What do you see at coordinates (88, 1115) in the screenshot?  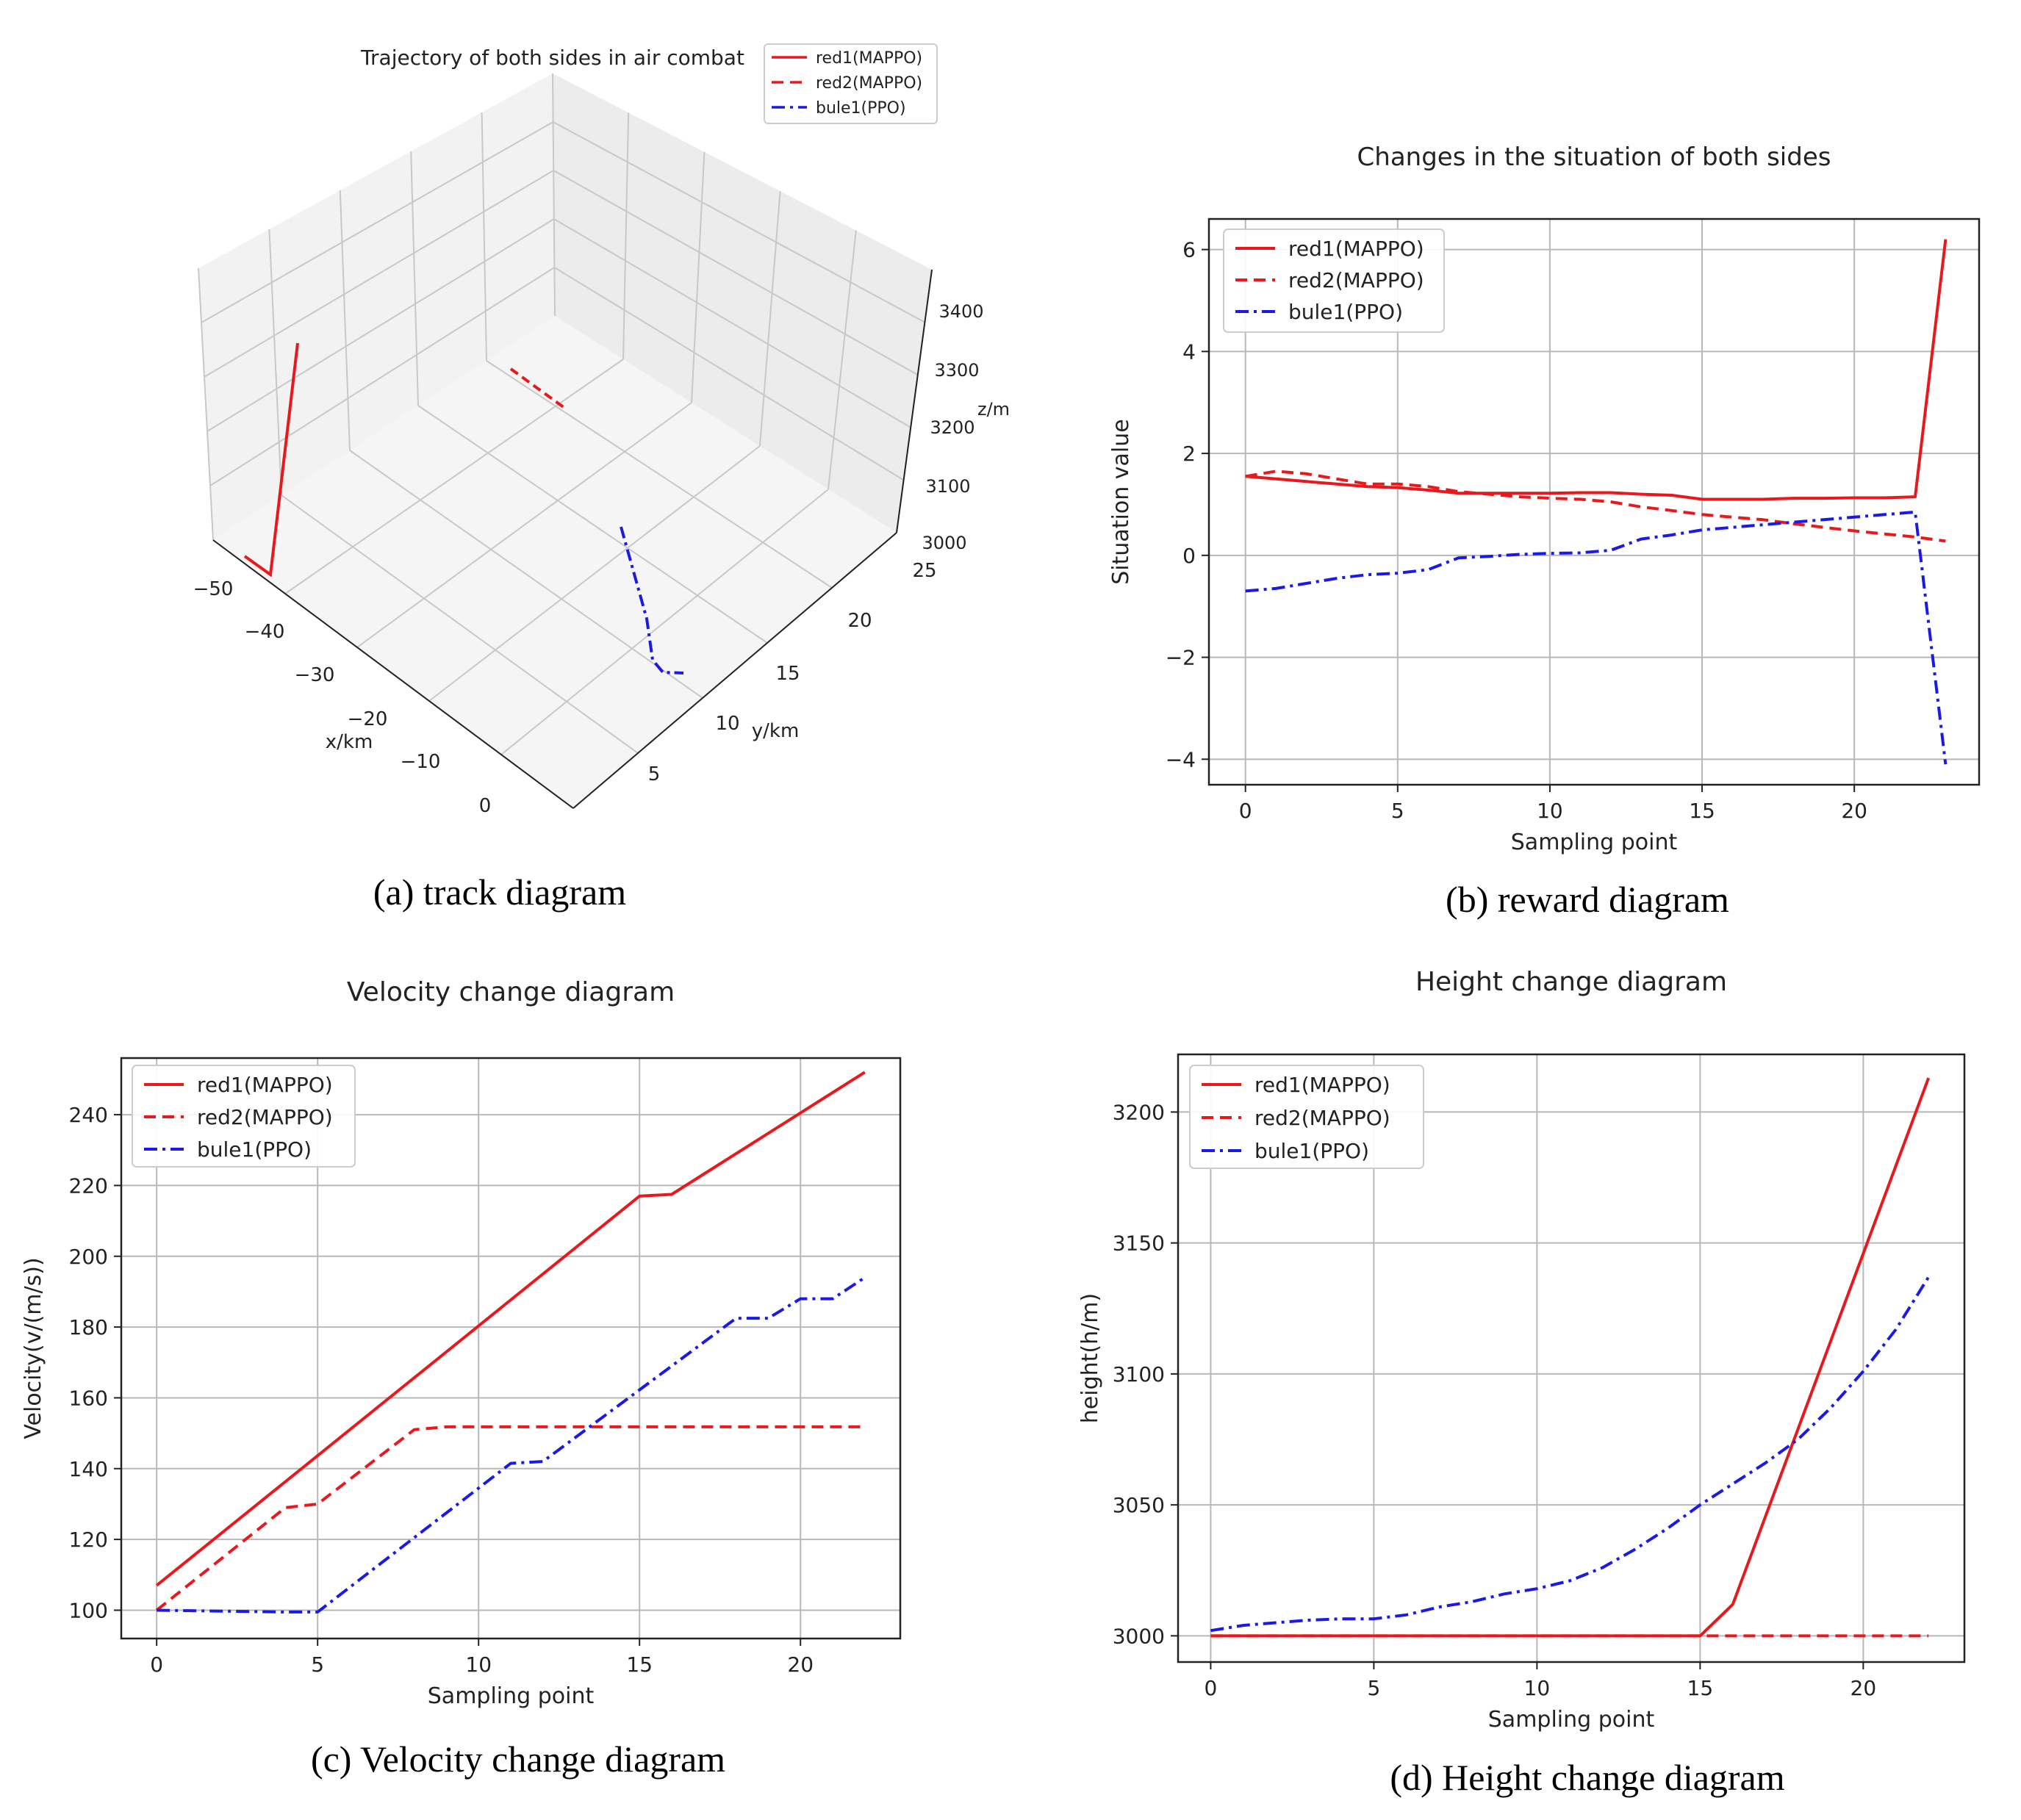 I see `y-tick-label: 240` at bounding box center [88, 1115].